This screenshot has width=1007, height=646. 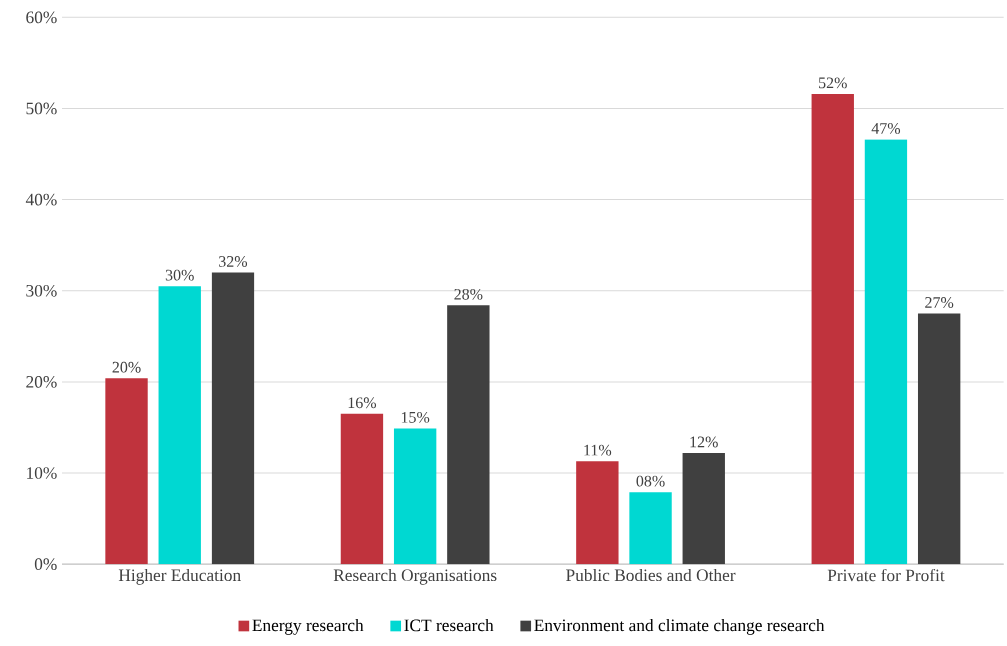 What do you see at coordinates (886, 129) in the screenshot?
I see `data-label: 47%` at bounding box center [886, 129].